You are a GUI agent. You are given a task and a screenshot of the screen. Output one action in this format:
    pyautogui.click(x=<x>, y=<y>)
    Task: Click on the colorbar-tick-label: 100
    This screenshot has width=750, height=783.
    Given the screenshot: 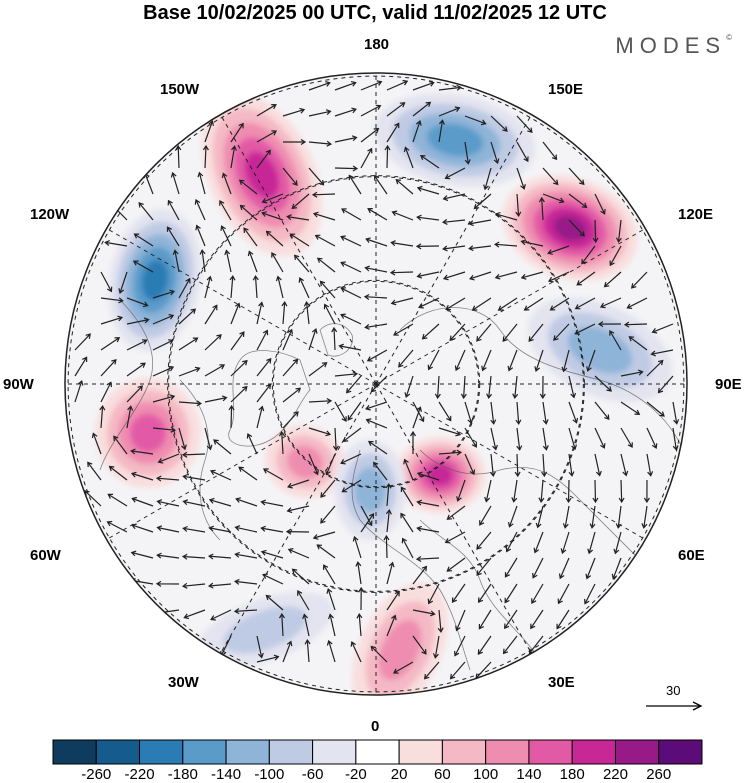 What is the action you would take?
    pyautogui.click(x=486, y=774)
    